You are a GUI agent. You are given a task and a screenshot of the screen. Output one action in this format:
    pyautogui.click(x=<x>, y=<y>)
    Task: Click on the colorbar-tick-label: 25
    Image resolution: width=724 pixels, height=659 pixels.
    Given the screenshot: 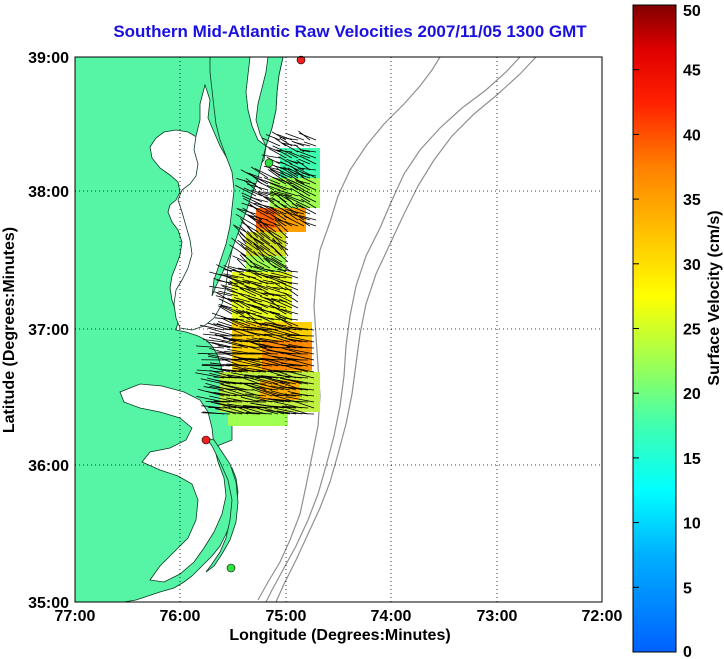 What is the action you would take?
    pyautogui.click(x=692, y=330)
    